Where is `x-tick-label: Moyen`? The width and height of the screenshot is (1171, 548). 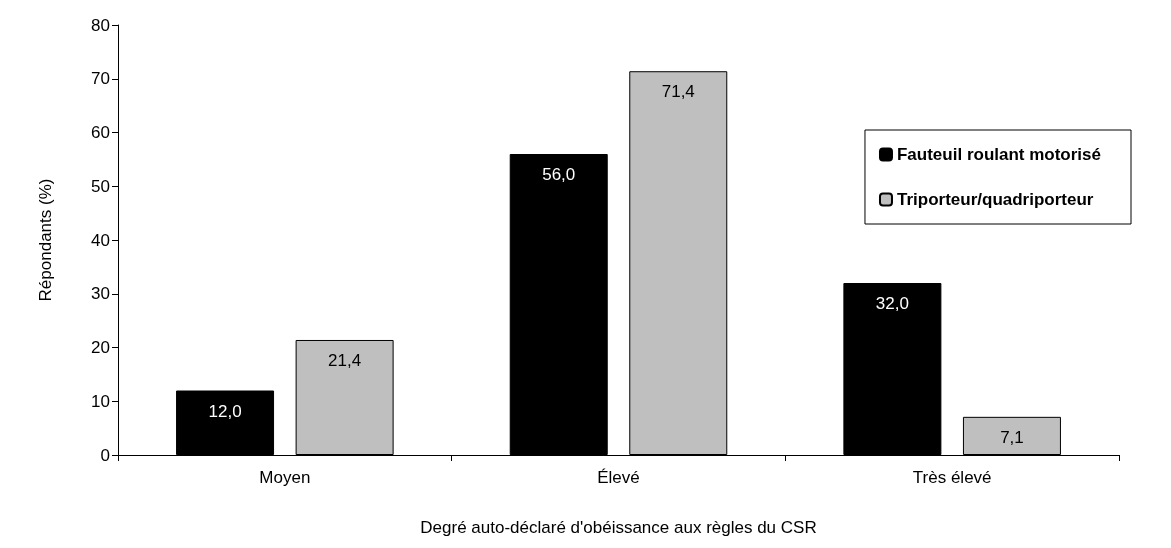
x-tick-label: Moyen is located at coordinates (285, 477).